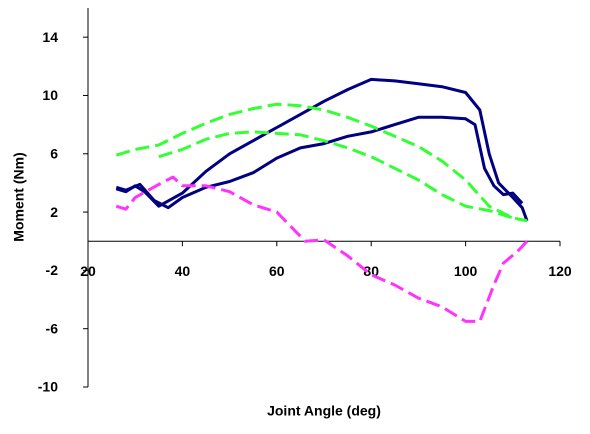 This screenshot has width=590, height=434. I want to click on x-tick-label: 100, so click(466, 271).